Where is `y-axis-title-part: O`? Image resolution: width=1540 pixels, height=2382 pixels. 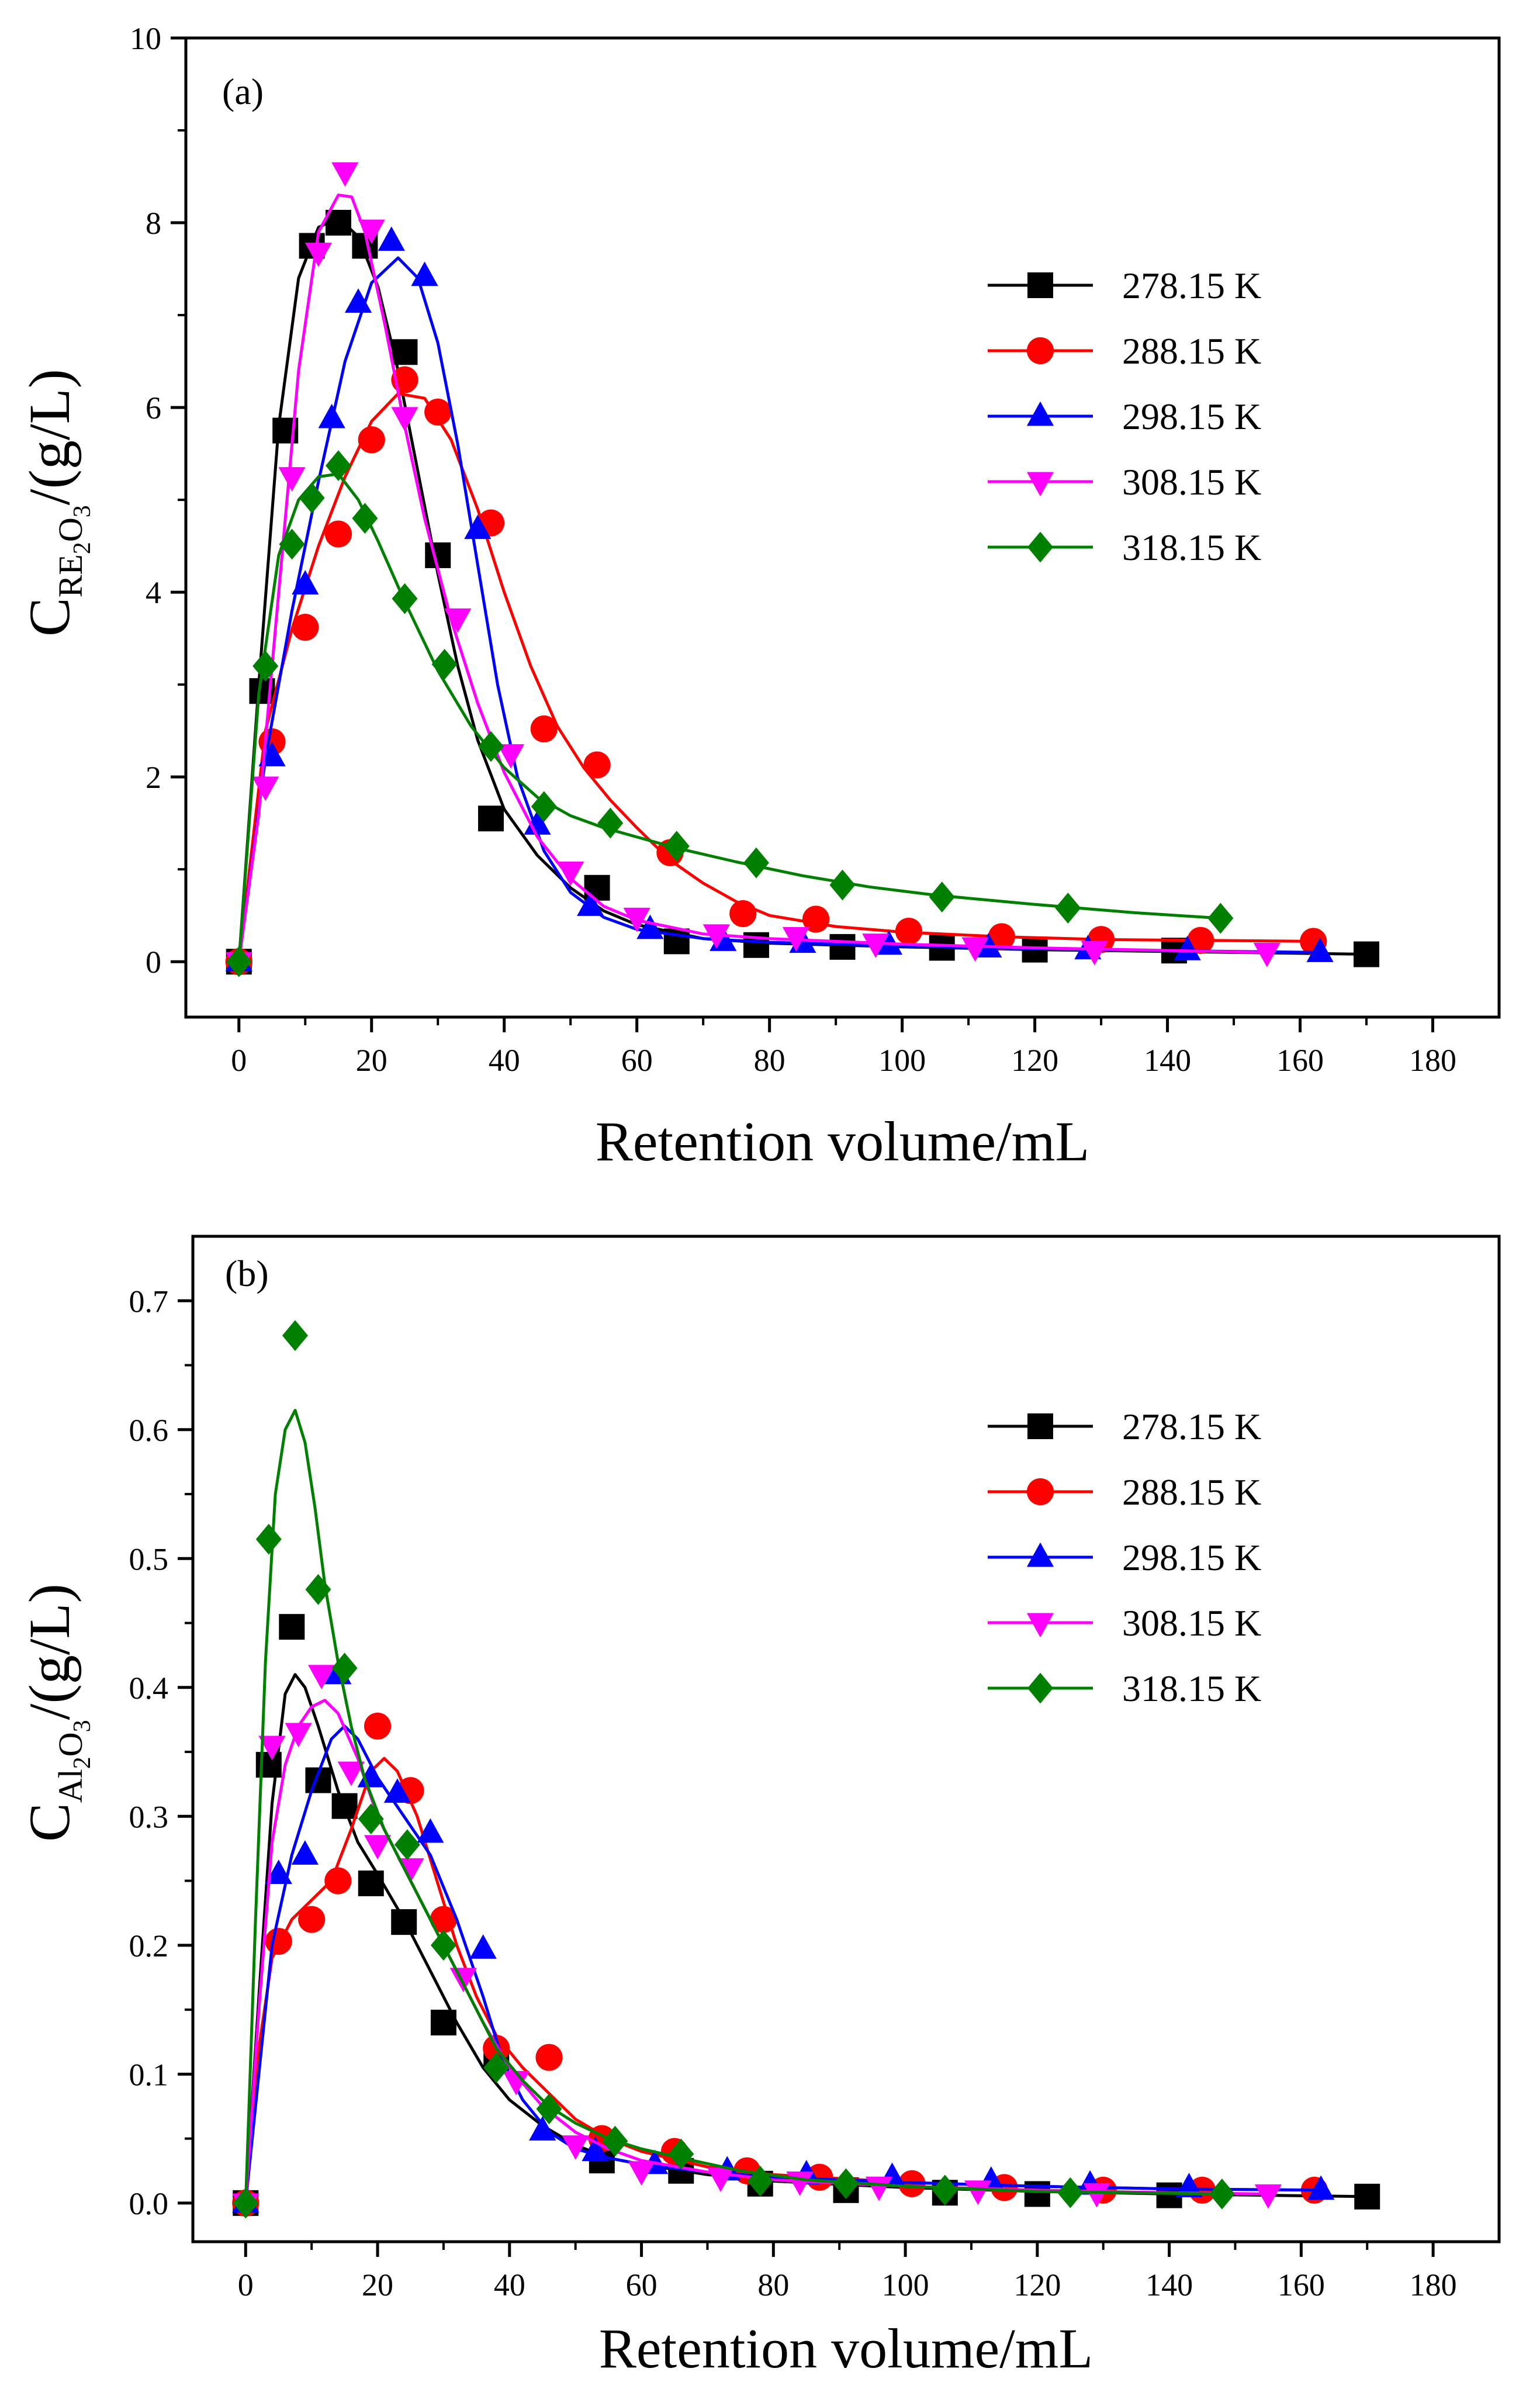
y-axis-title-part: O is located at coordinates (70, 529).